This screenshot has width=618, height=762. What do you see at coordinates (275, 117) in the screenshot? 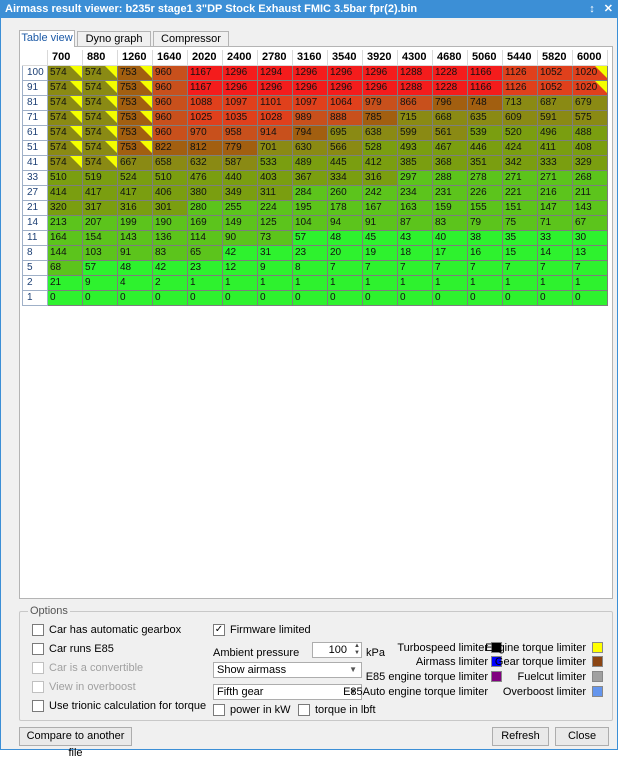
I see `table-cell: 1028` at bounding box center [275, 117].